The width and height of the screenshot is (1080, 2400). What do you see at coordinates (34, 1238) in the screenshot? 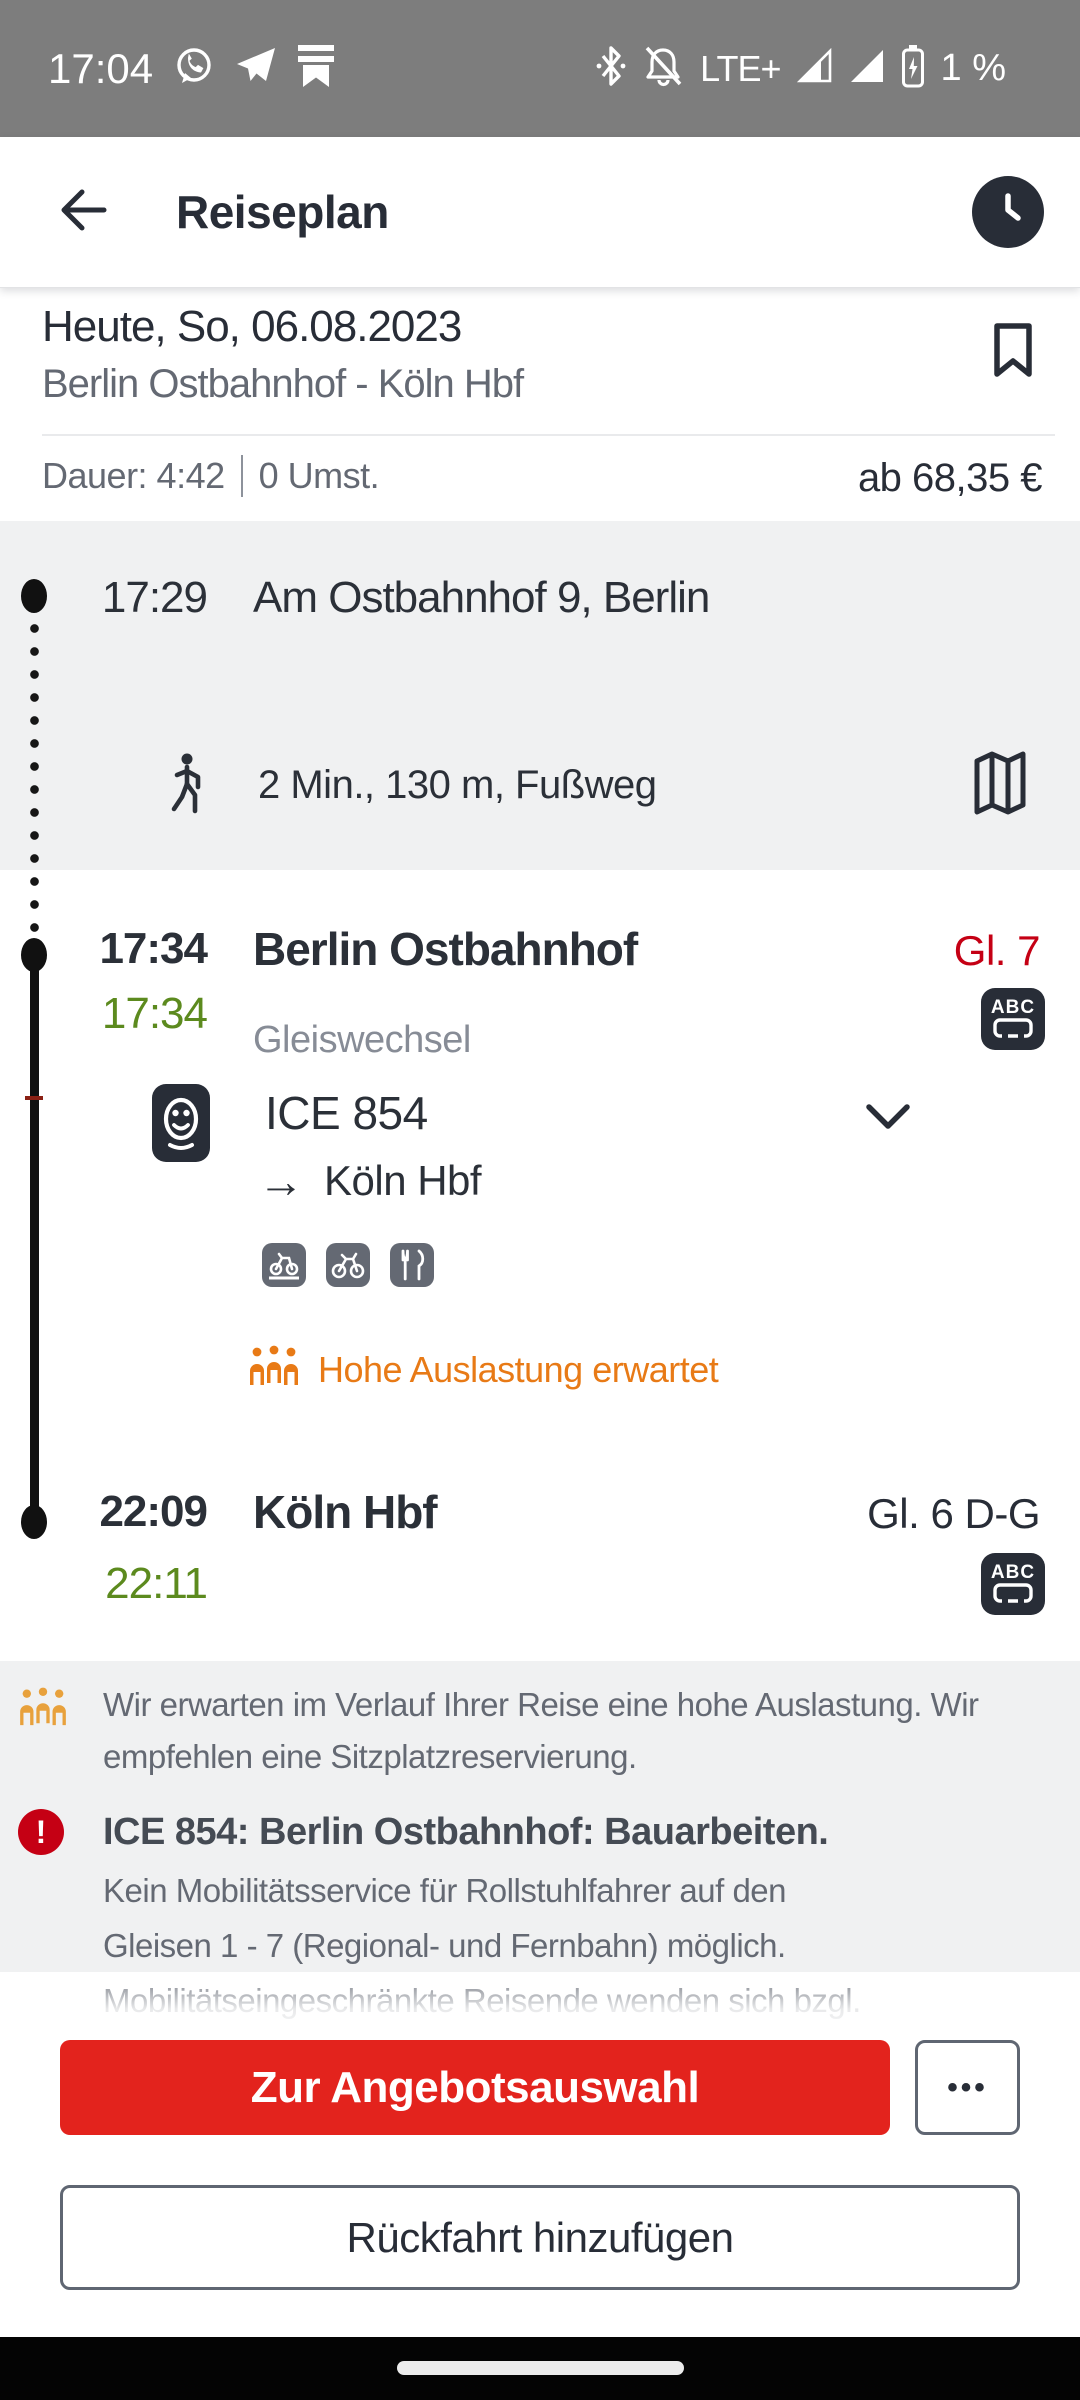
I see `timeline-solid-segment` at bounding box center [34, 1238].